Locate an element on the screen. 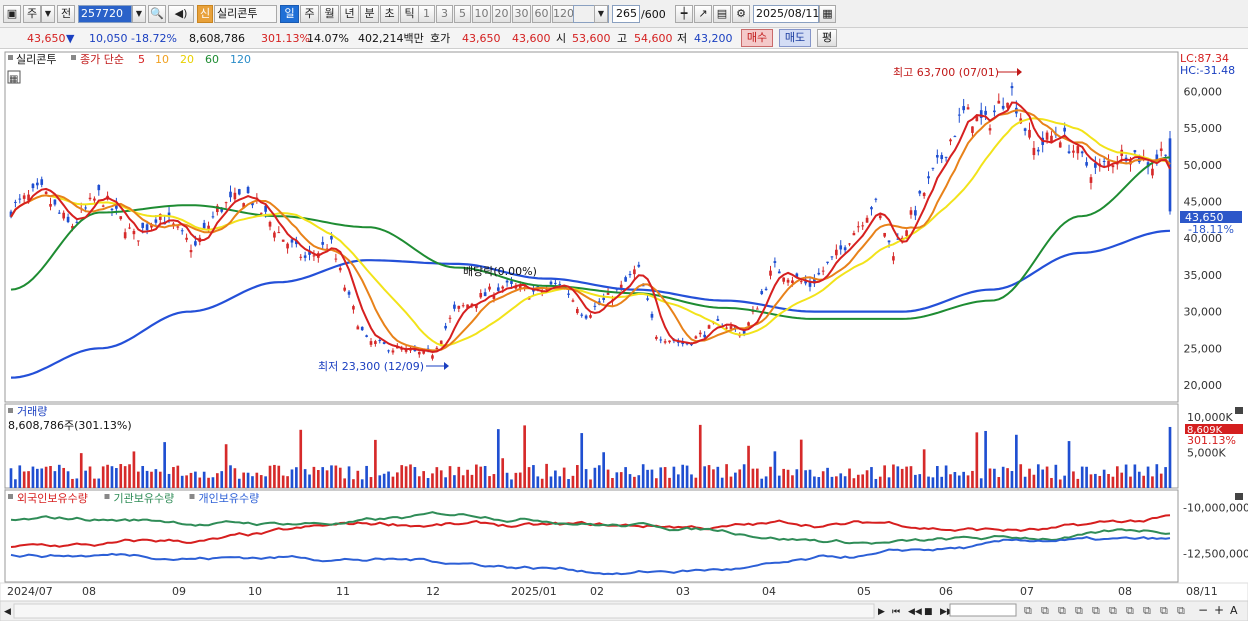 Image resolution: width=1248 pixels, height=621 pixels. open-label: 시 is located at coordinates (561, 38).